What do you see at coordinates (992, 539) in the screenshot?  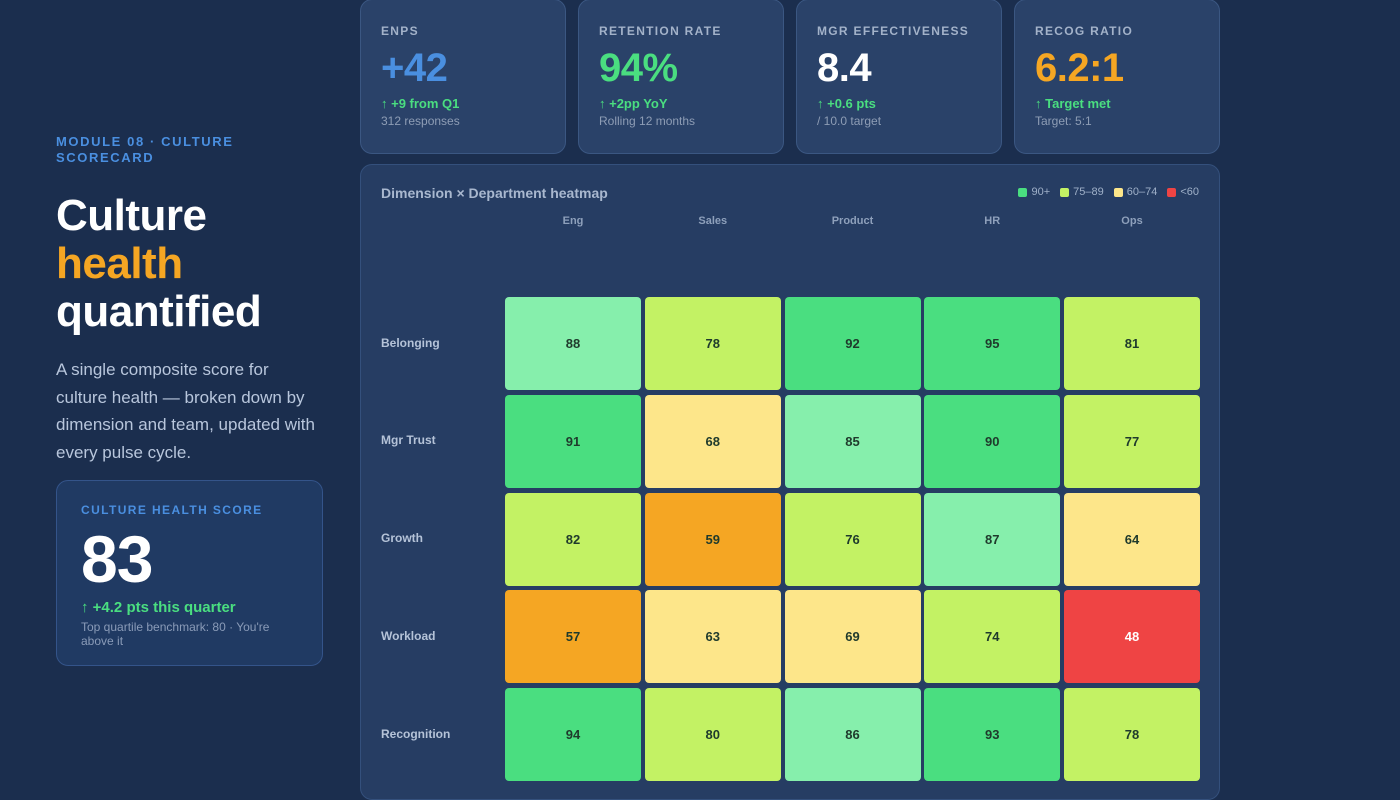 I see `heatmap-cell: 87` at bounding box center [992, 539].